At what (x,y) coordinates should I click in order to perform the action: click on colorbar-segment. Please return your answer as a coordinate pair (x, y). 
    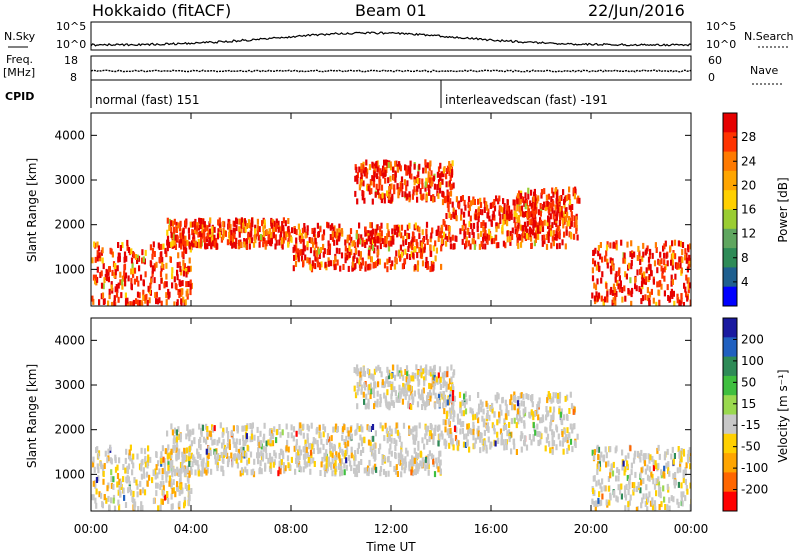
    Looking at the image, I should click on (730, 463).